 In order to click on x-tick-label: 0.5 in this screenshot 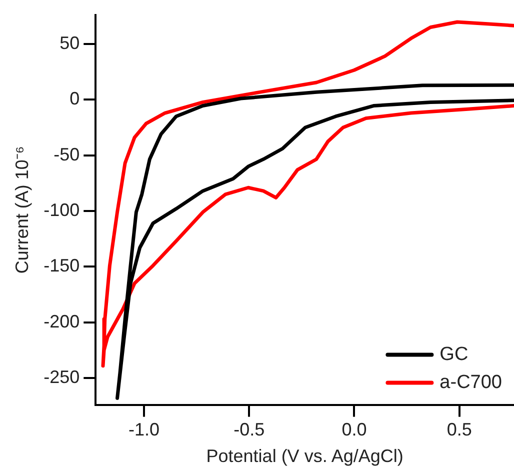, I will do `click(459, 430)`.